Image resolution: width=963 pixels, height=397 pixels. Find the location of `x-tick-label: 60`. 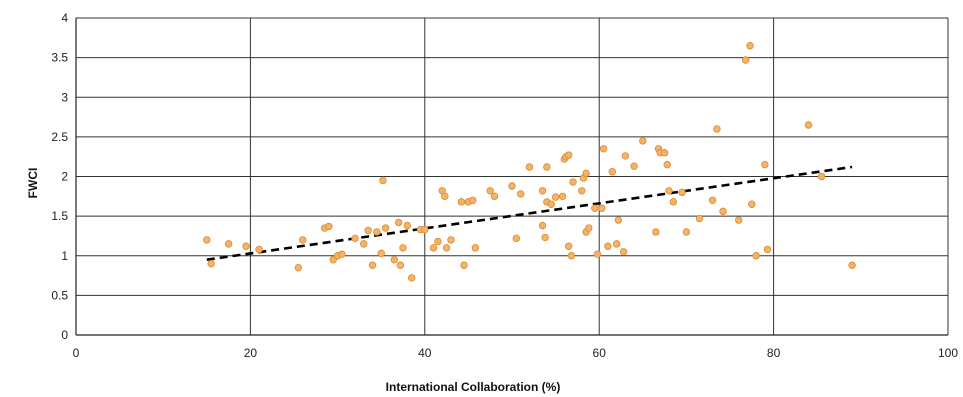

x-tick-label: 60 is located at coordinates (600, 353).